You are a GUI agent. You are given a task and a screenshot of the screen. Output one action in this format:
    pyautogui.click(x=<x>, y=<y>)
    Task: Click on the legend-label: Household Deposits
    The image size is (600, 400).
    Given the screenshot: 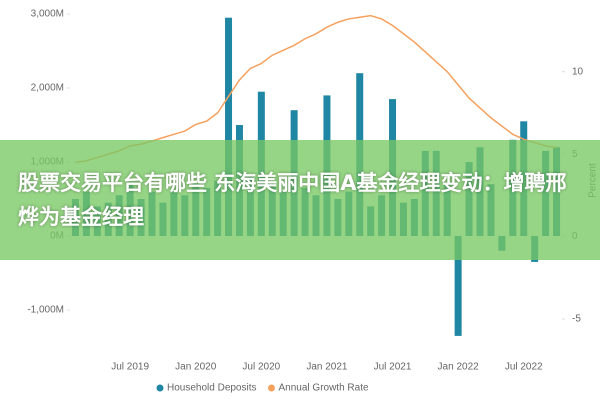 What is the action you would take?
    pyautogui.click(x=212, y=388)
    